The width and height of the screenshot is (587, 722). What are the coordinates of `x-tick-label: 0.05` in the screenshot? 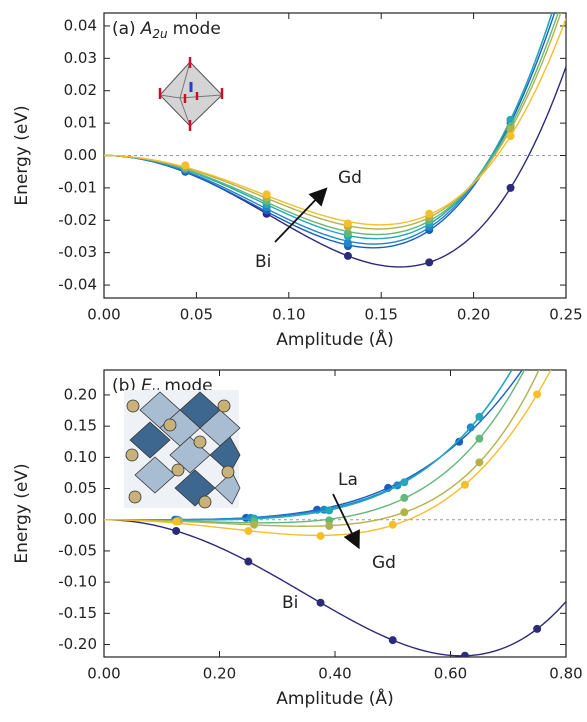 It's located at (196, 315).